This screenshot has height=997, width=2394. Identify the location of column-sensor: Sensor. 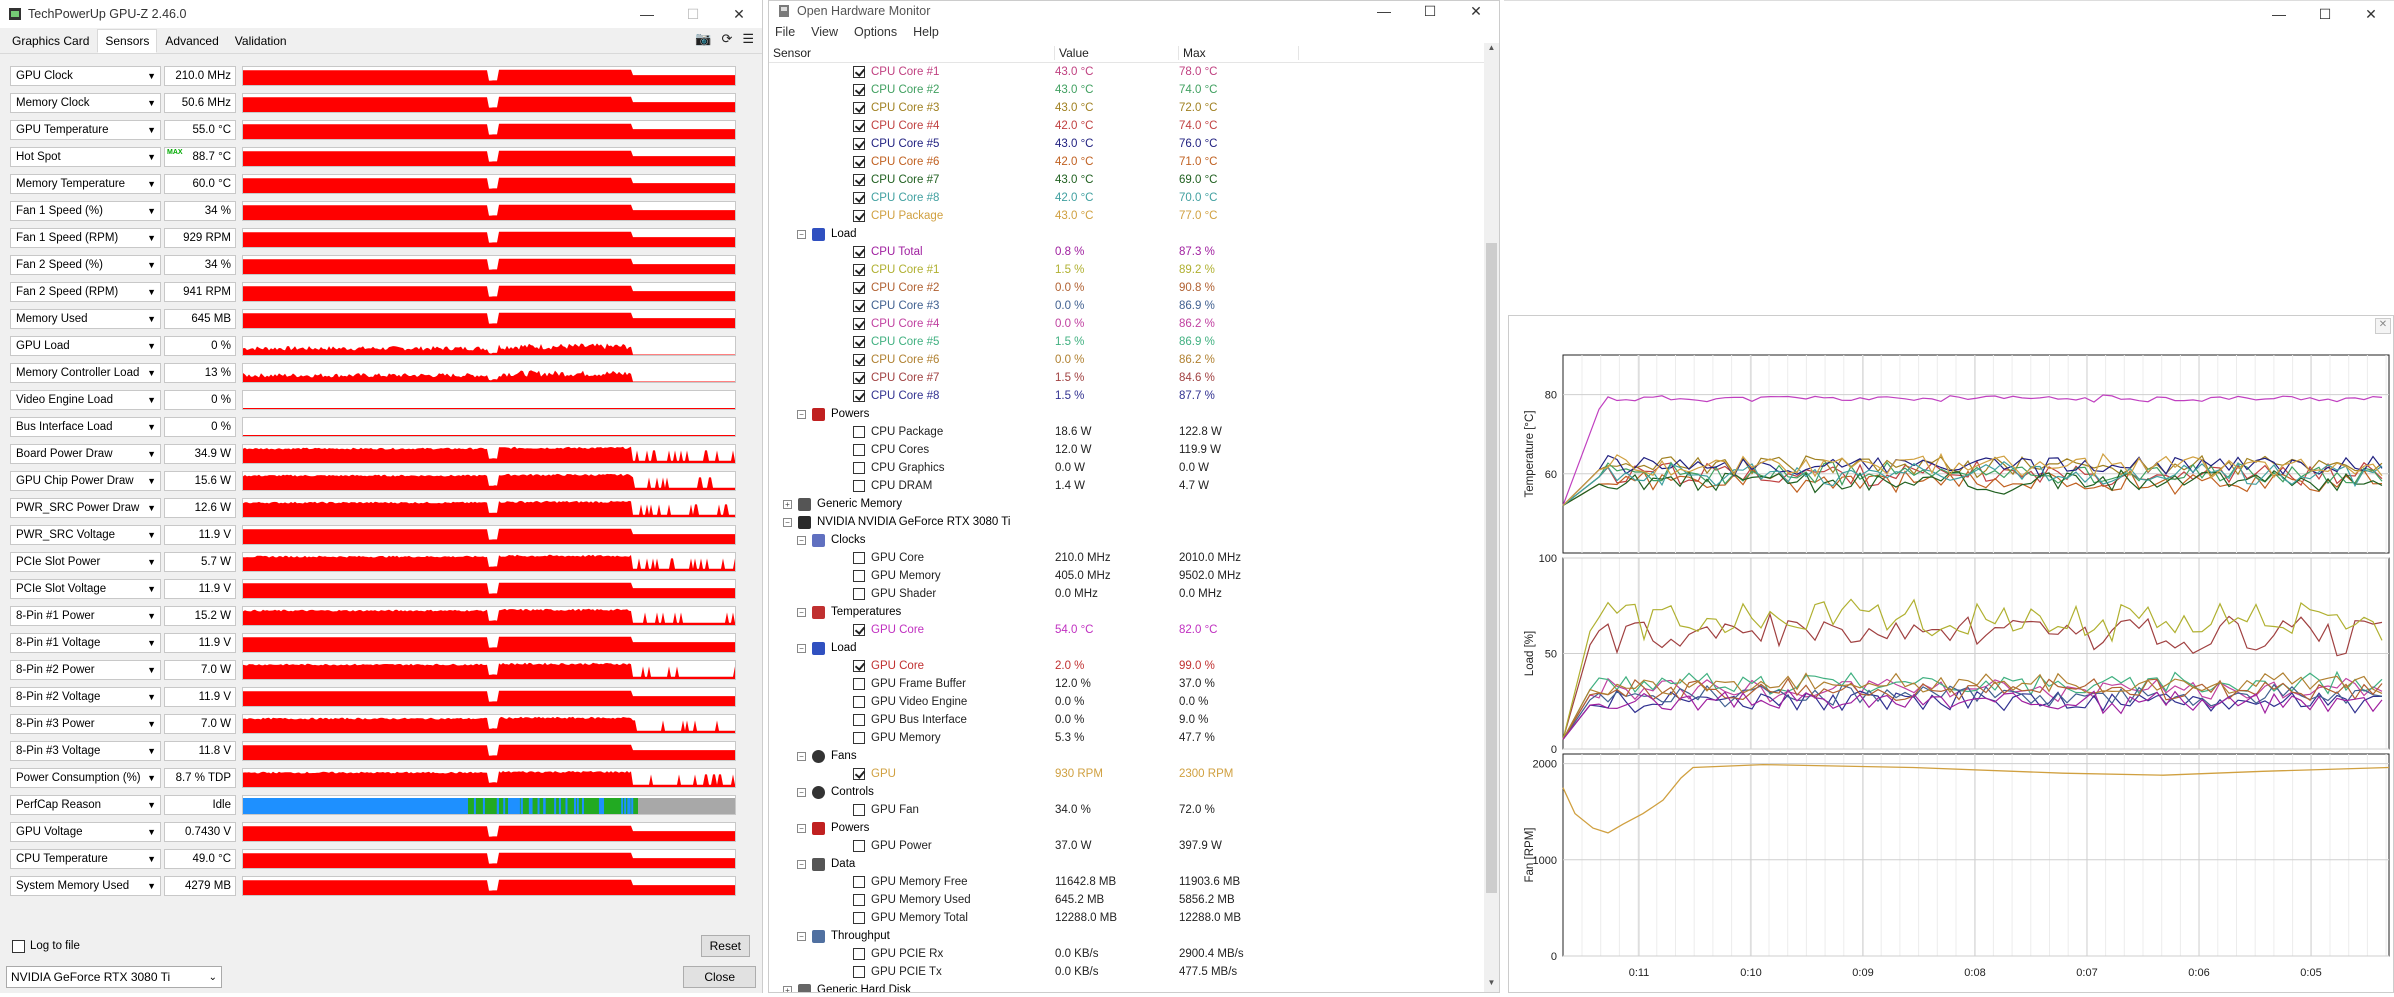
(912, 53).